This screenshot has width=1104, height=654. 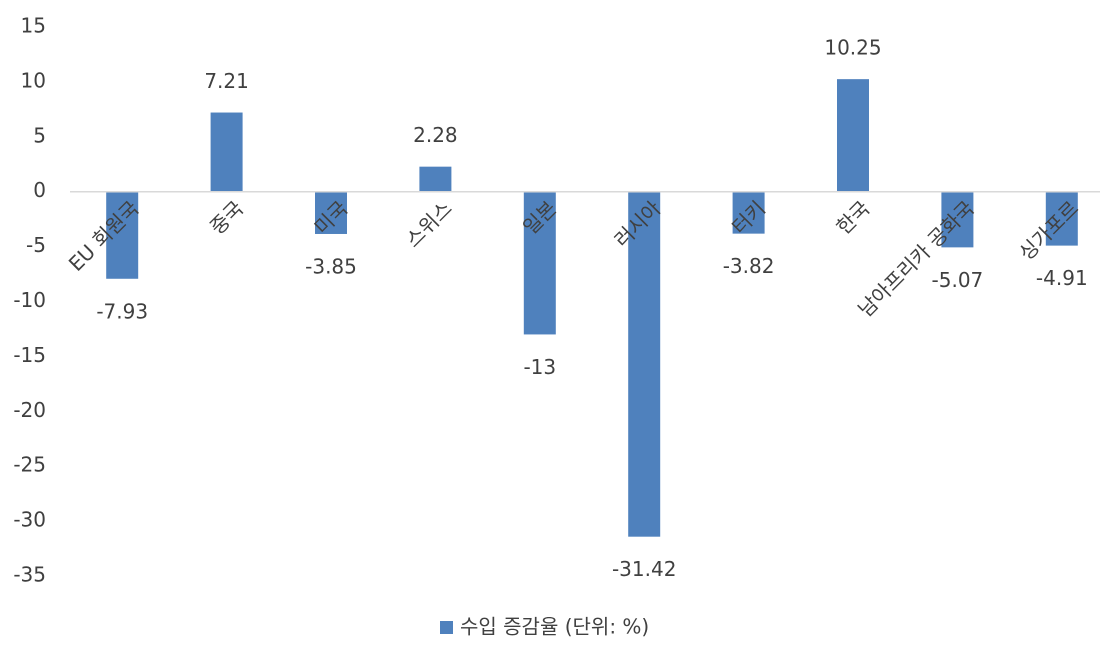 I want to click on data-label: 2.28, so click(x=435, y=135).